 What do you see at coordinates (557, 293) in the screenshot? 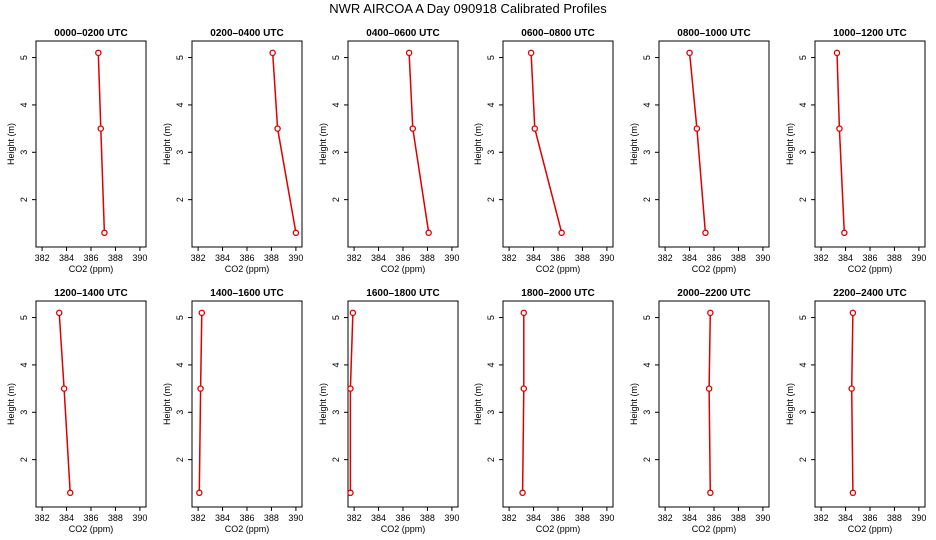
I see `panel-title: 1800–2000 UTC` at bounding box center [557, 293].